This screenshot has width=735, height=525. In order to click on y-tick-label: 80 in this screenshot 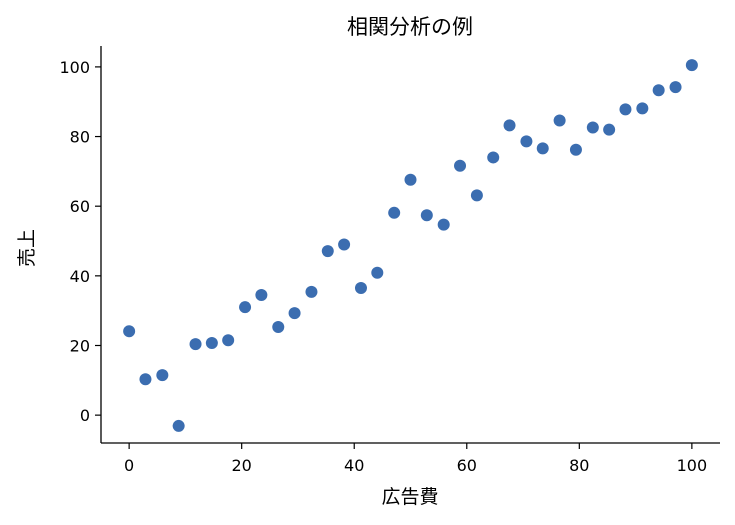, I will do `click(80, 137)`.